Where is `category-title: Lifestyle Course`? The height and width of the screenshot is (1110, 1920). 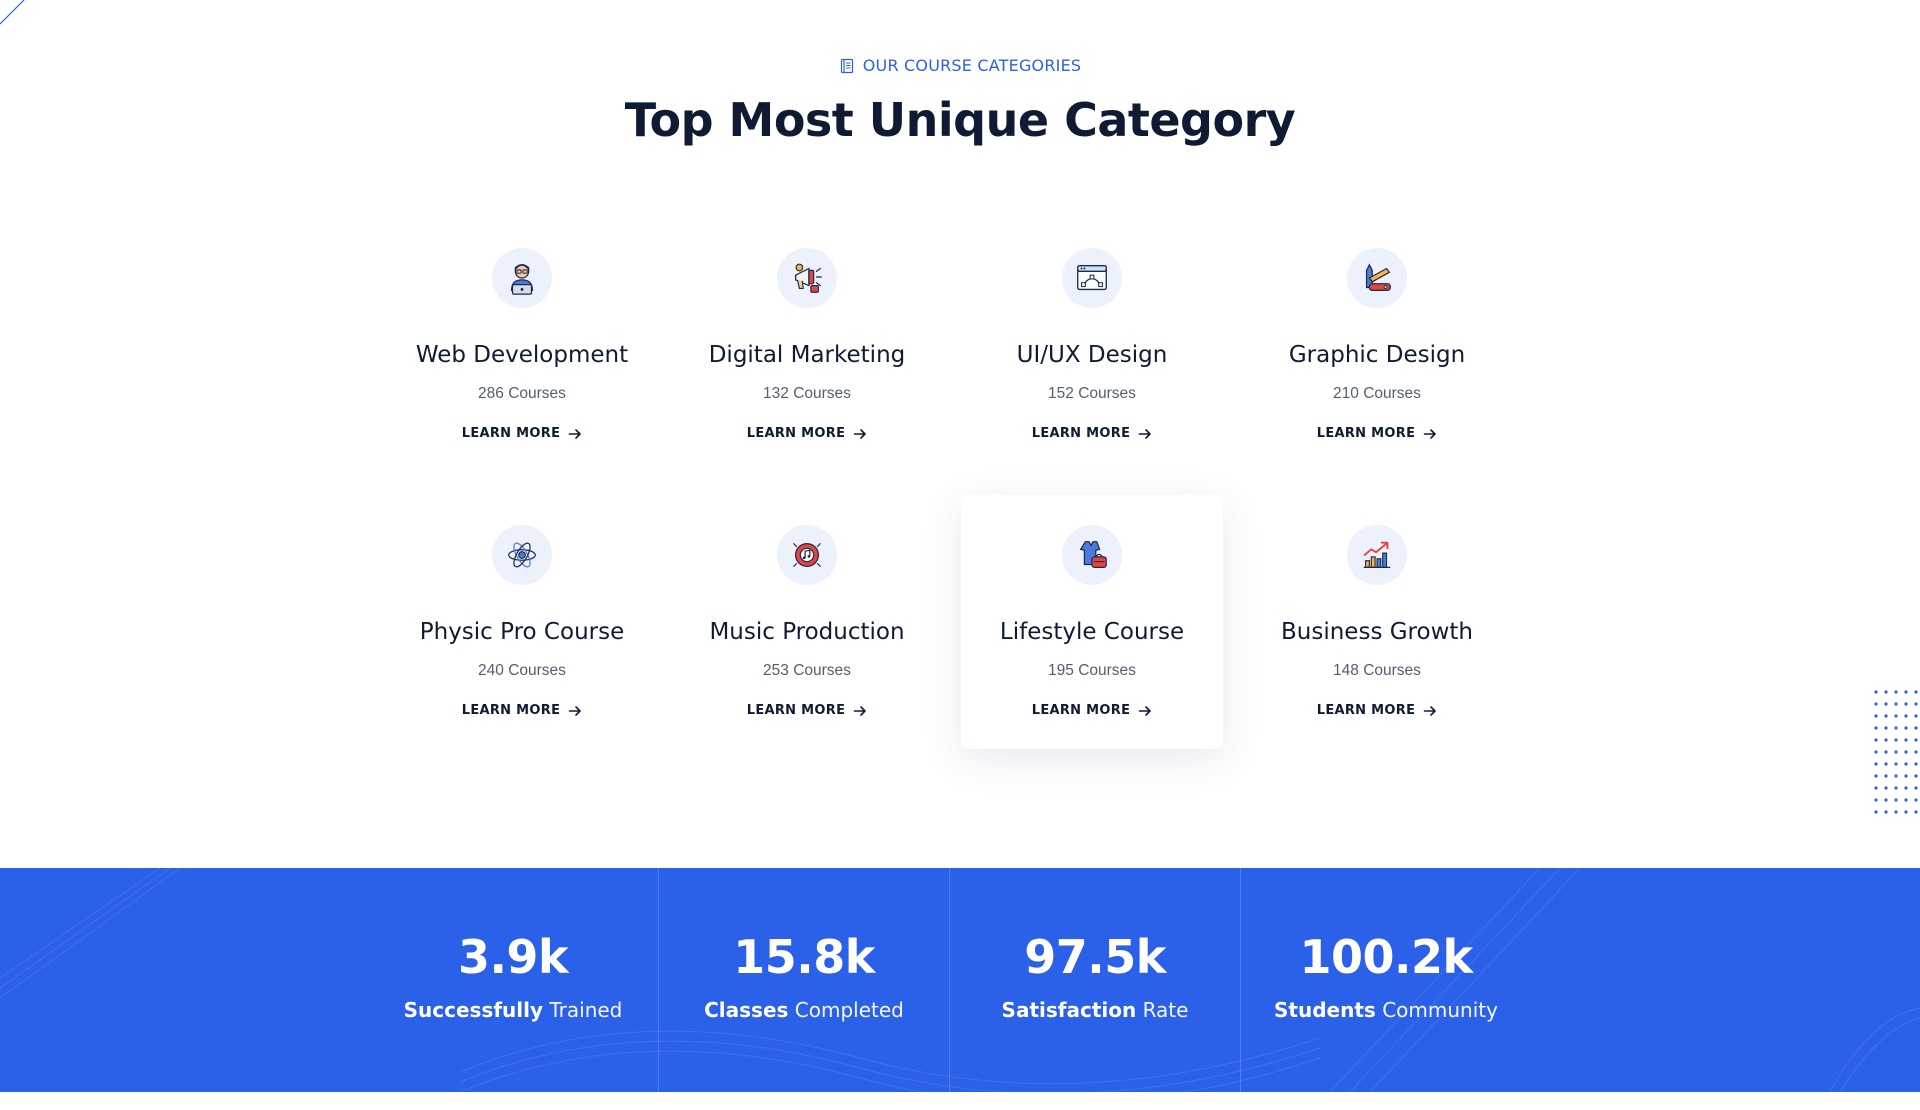
category-title: Lifestyle Course is located at coordinates (1092, 632).